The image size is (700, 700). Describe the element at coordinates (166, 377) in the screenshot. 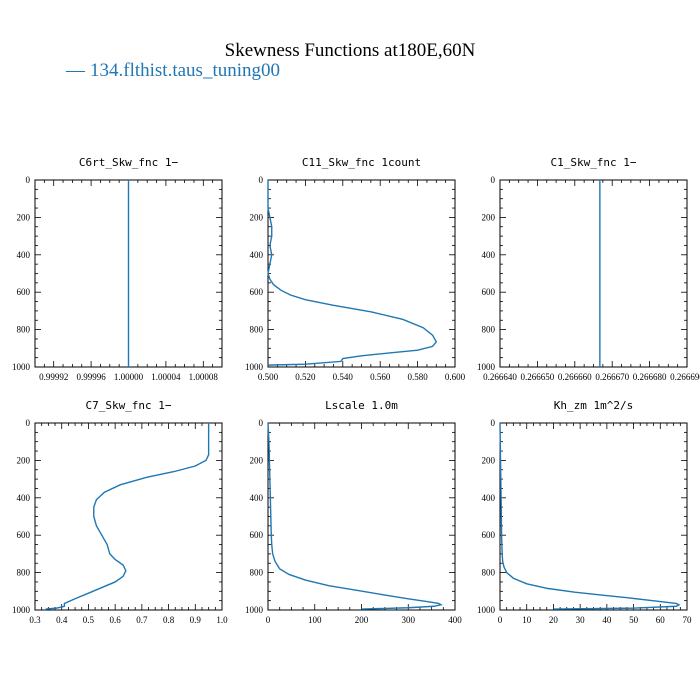

I see `x-tick-label: 1.00004` at that location.